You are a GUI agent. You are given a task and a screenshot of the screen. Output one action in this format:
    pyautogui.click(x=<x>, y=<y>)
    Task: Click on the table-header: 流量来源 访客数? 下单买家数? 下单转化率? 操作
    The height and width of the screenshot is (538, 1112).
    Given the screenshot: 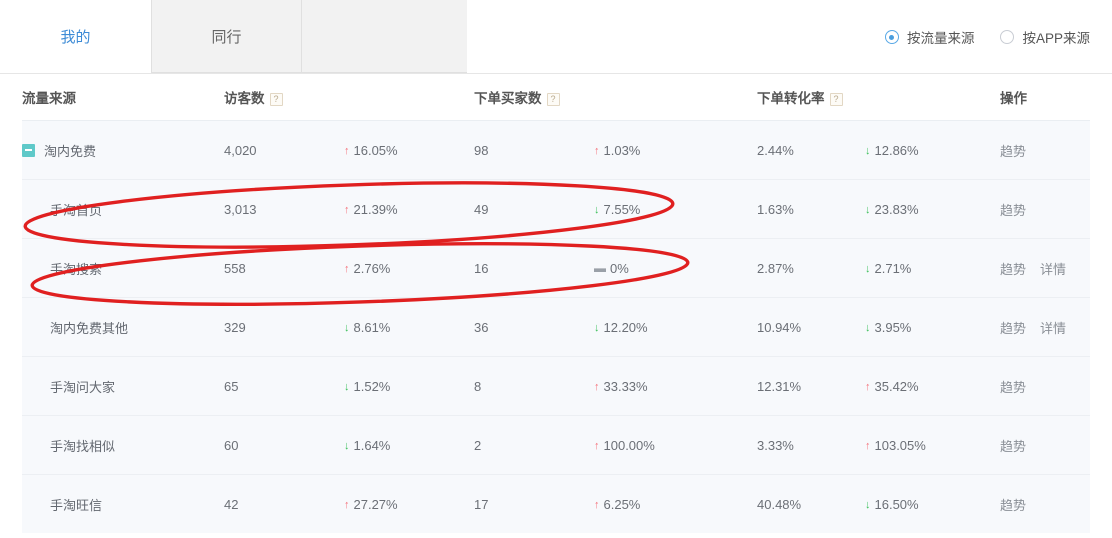 What is the action you would take?
    pyautogui.click(x=556, y=97)
    